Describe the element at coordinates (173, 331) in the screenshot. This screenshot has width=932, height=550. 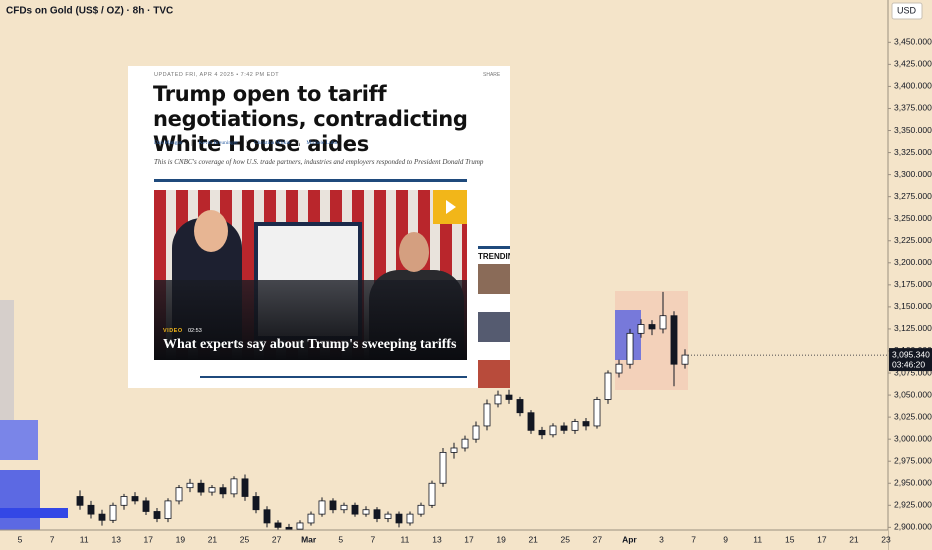
I see `video-tag: VIDEO` at that location.